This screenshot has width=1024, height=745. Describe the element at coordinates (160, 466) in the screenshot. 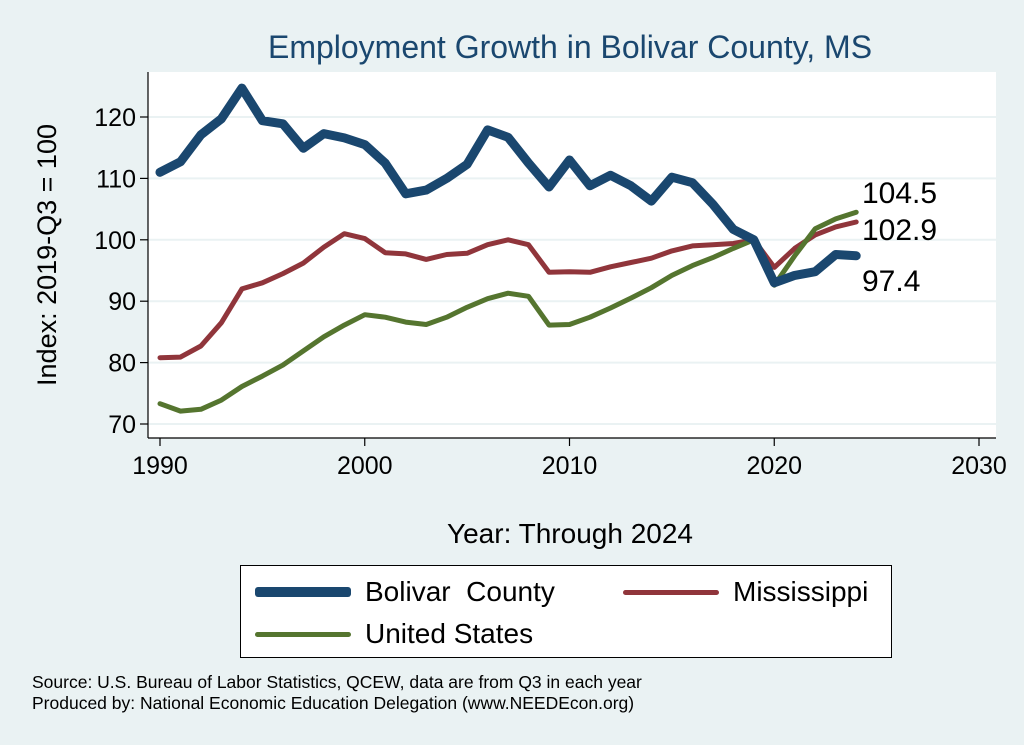

I see `x-tick-label: 1990` at that location.